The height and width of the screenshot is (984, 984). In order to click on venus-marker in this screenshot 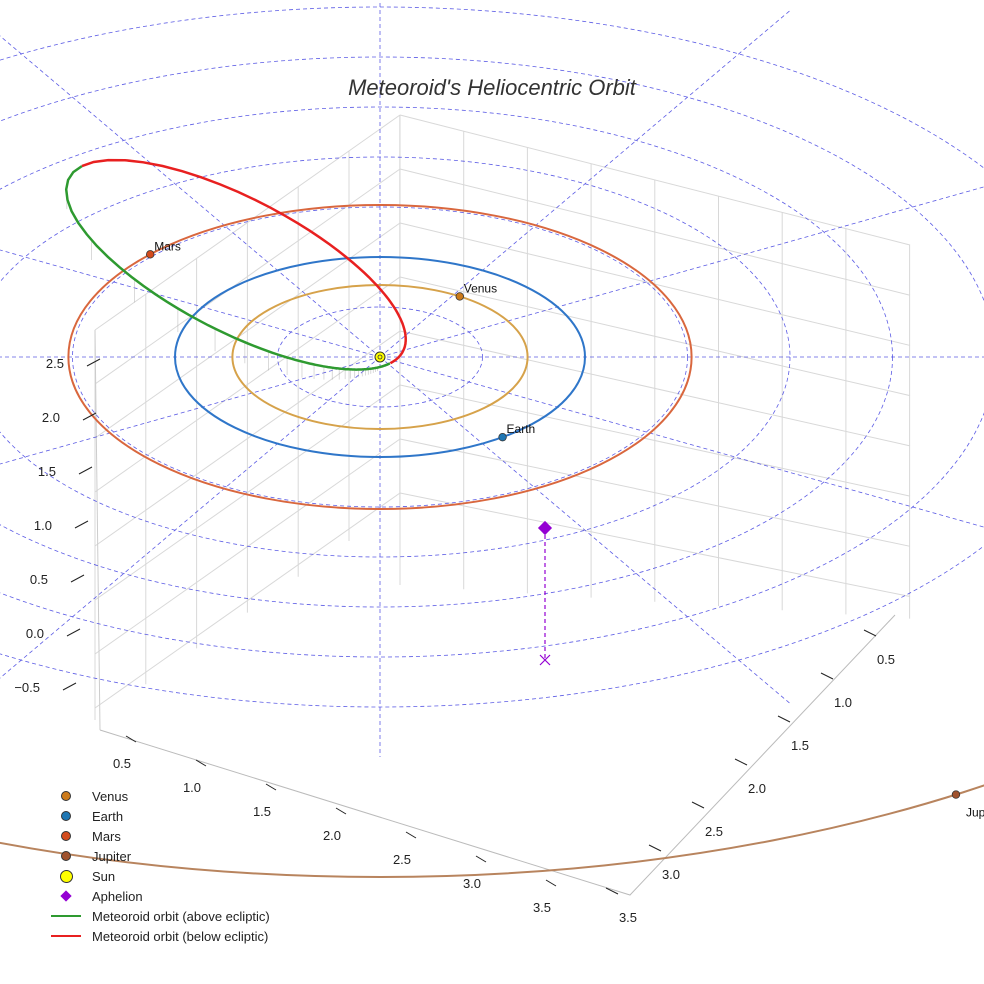, I will do `click(459, 296)`.